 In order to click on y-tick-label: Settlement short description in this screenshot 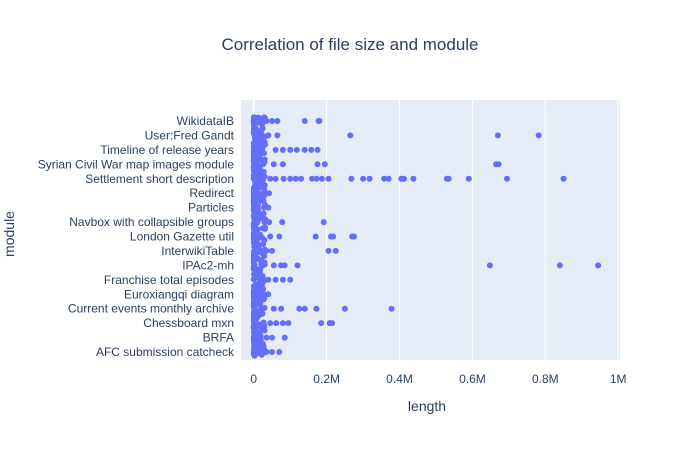, I will do `click(159, 179)`.